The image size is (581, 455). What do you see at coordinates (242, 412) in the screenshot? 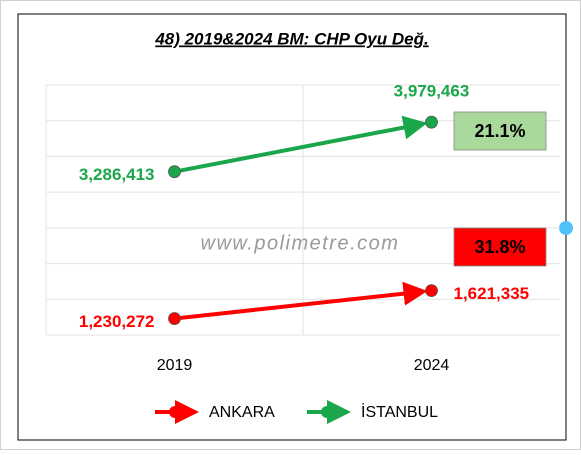
I see `legend-label: ANKARA` at bounding box center [242, 412].